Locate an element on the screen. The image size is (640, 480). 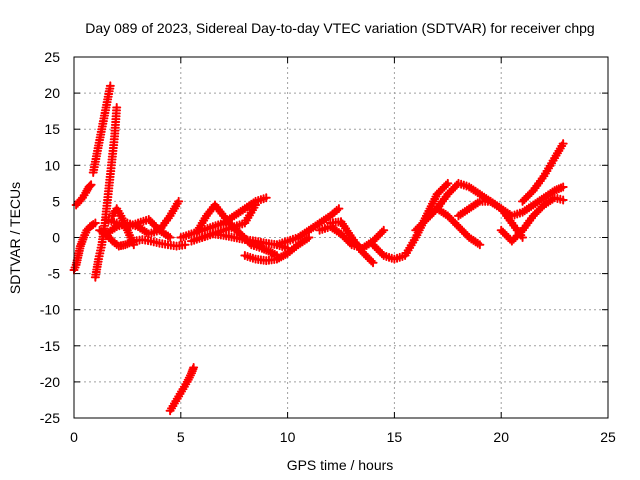
y-tick-label: 20 is located at coordinates (52, 93).